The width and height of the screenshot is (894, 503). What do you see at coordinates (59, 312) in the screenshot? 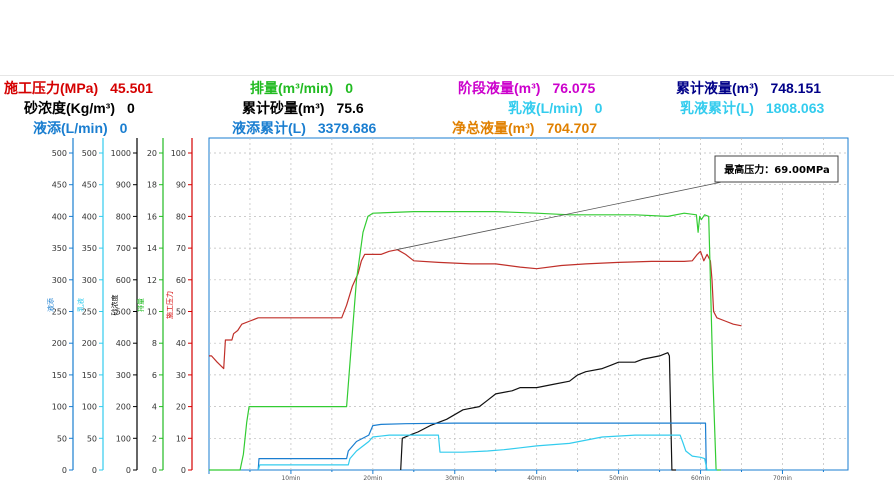
I see `y-tick-label: 250` at bounding box center [59, 312].